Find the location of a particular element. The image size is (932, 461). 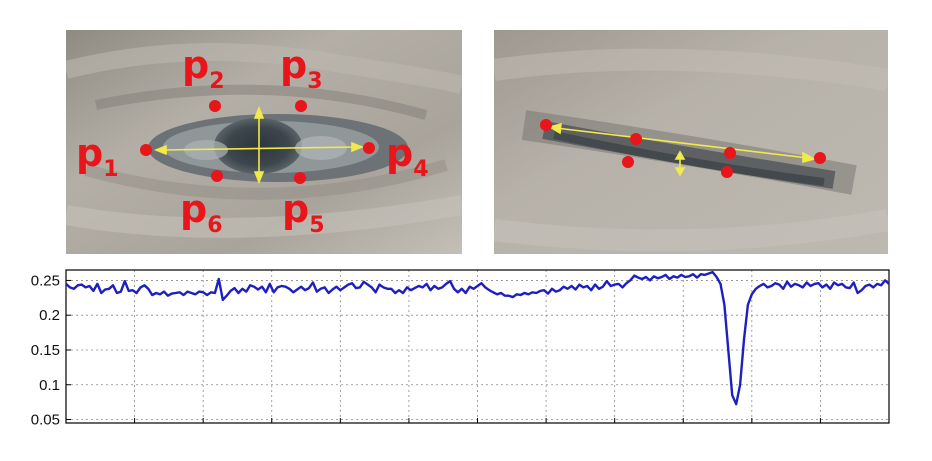

landmark-label-p1: p1 is located at coordinates (97, 156).